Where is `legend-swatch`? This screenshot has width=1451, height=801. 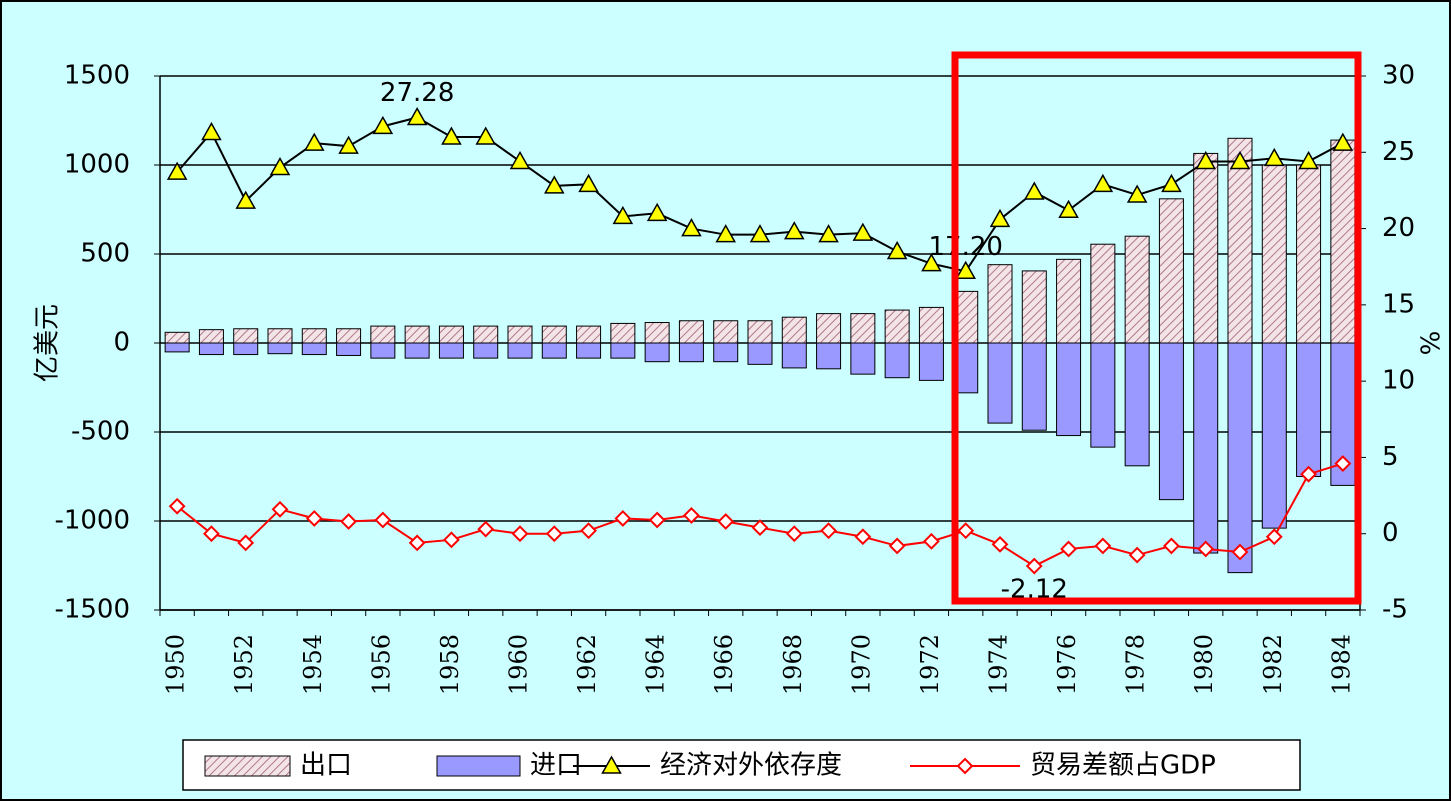
legend-swatch is located at coordinates (478, 766).